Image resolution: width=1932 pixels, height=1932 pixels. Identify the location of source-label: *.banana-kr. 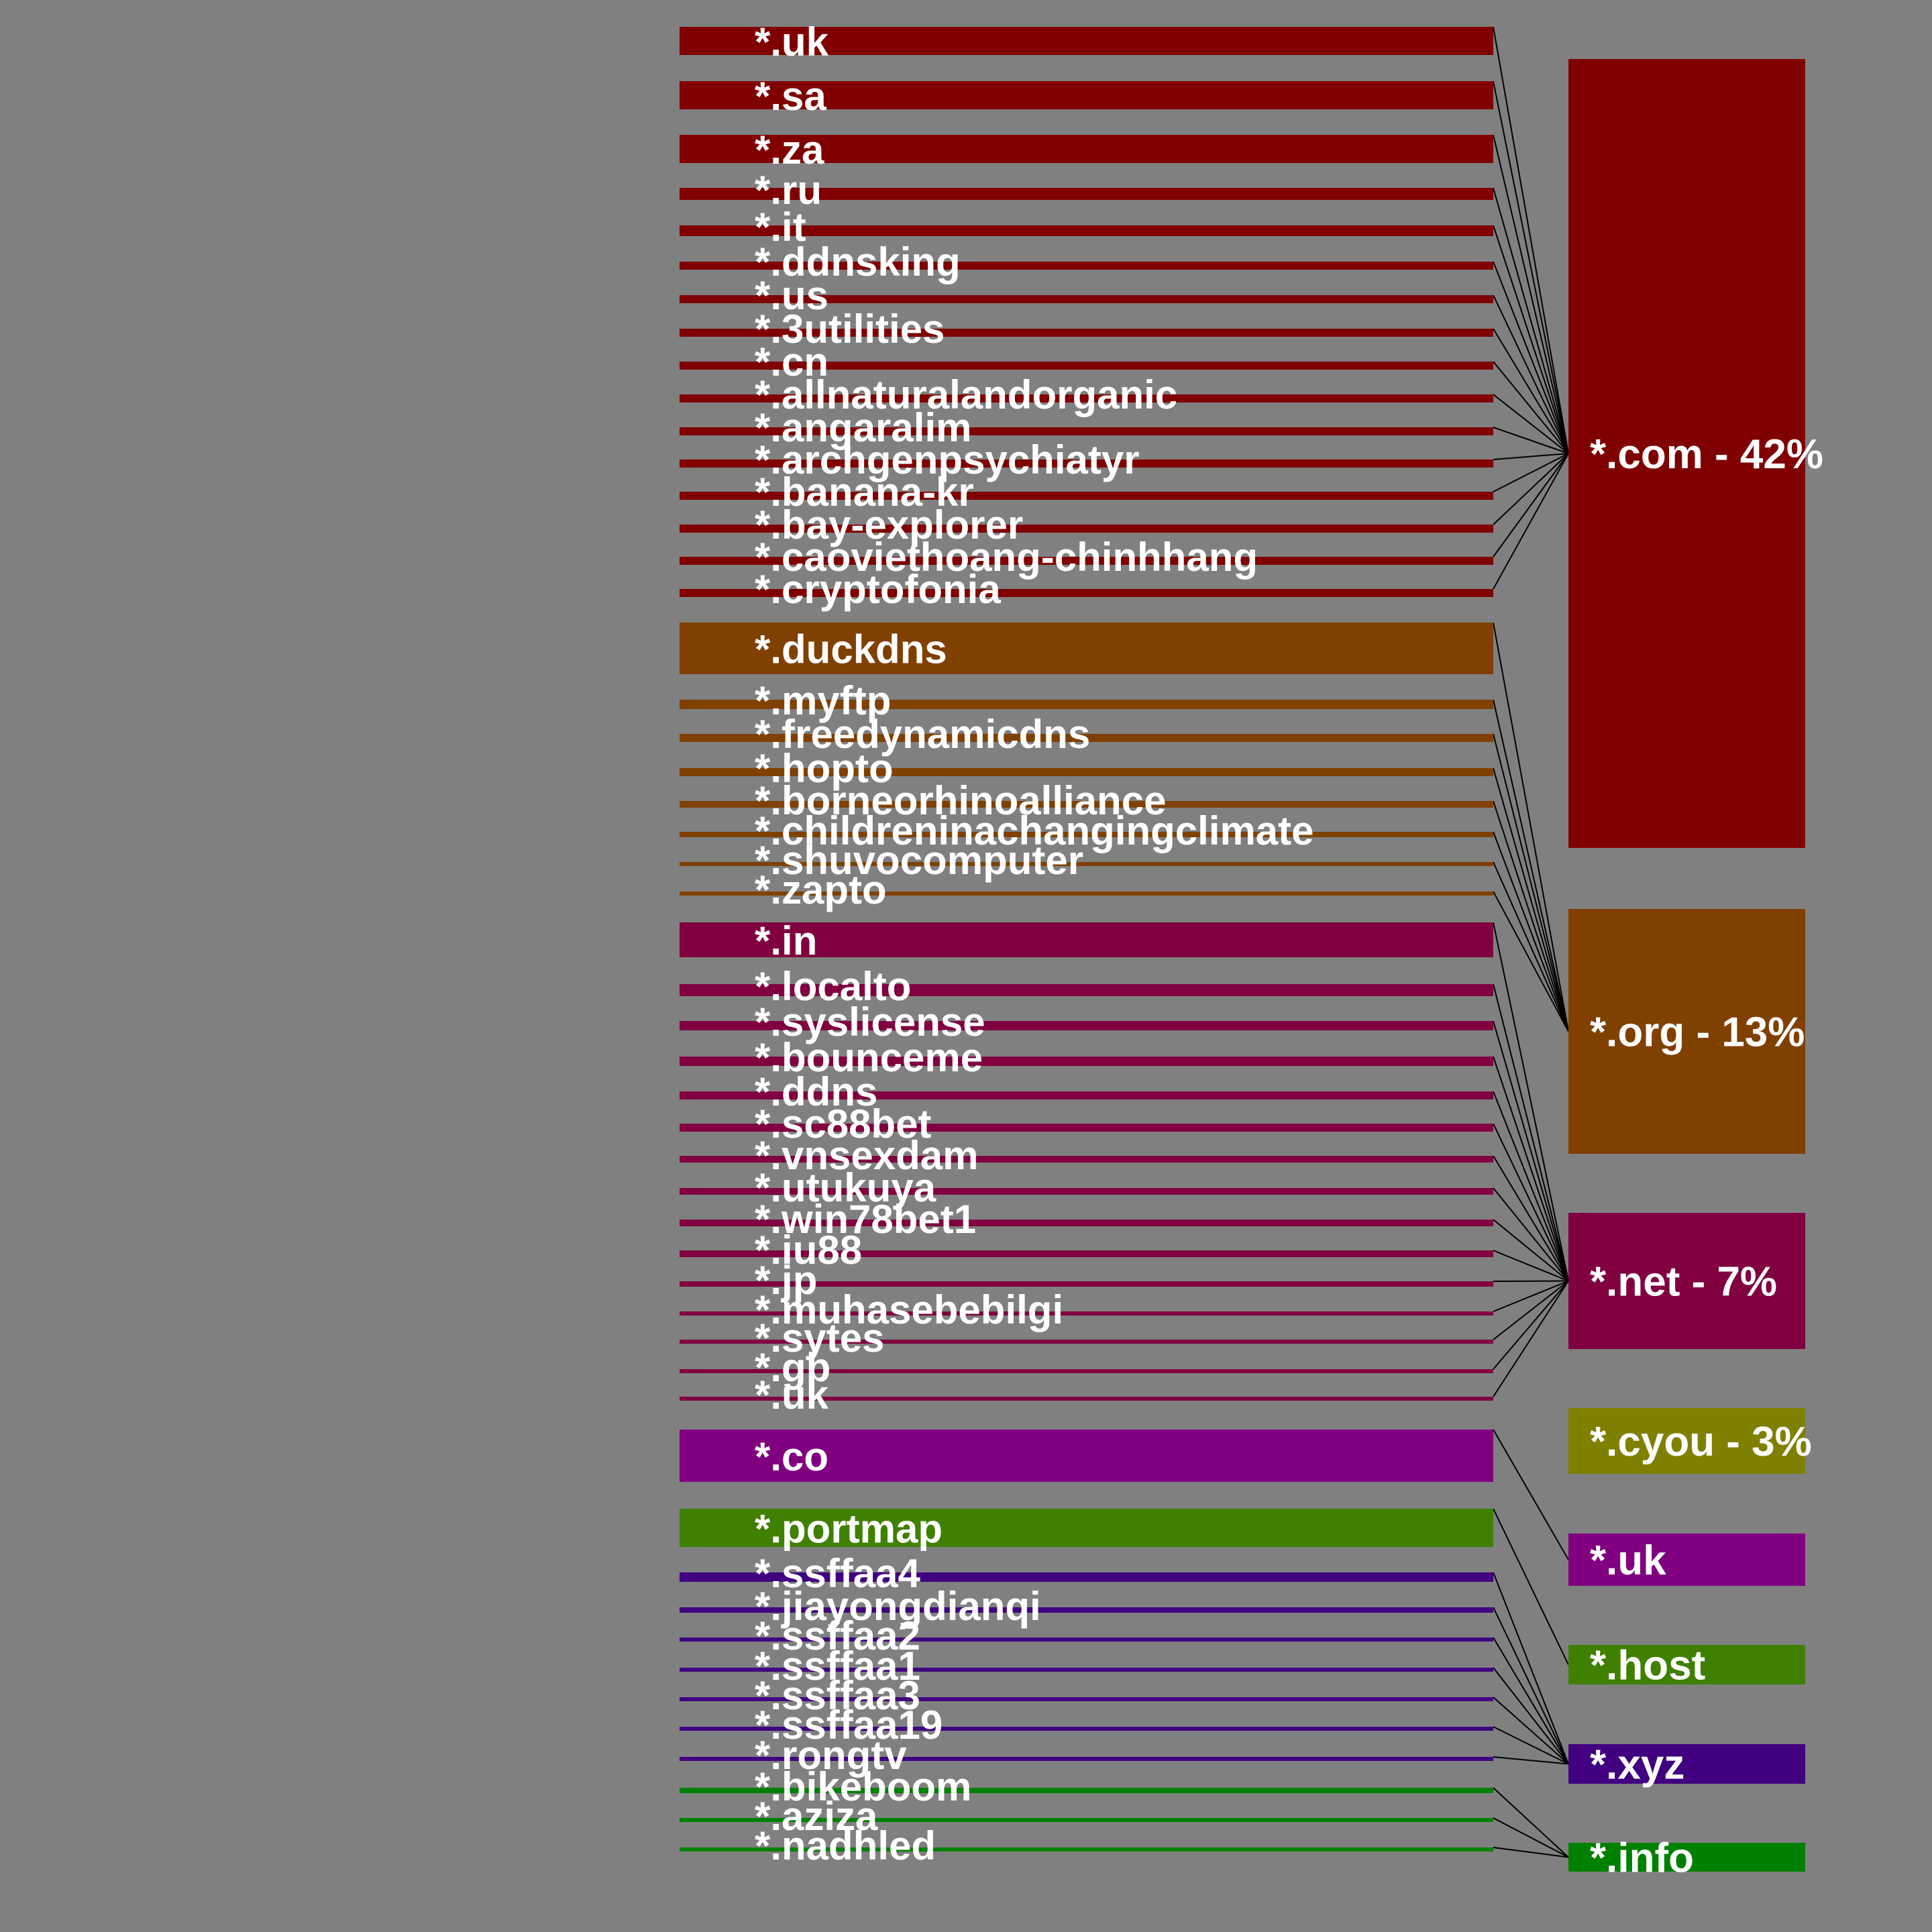
(864, 492).